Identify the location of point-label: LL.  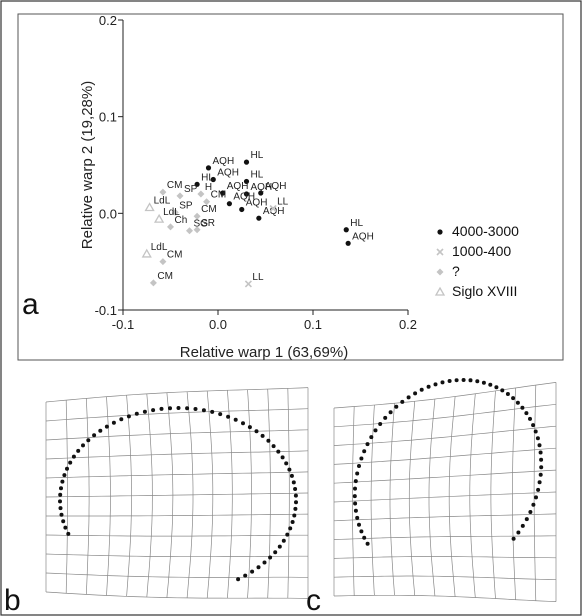
(283, 202).